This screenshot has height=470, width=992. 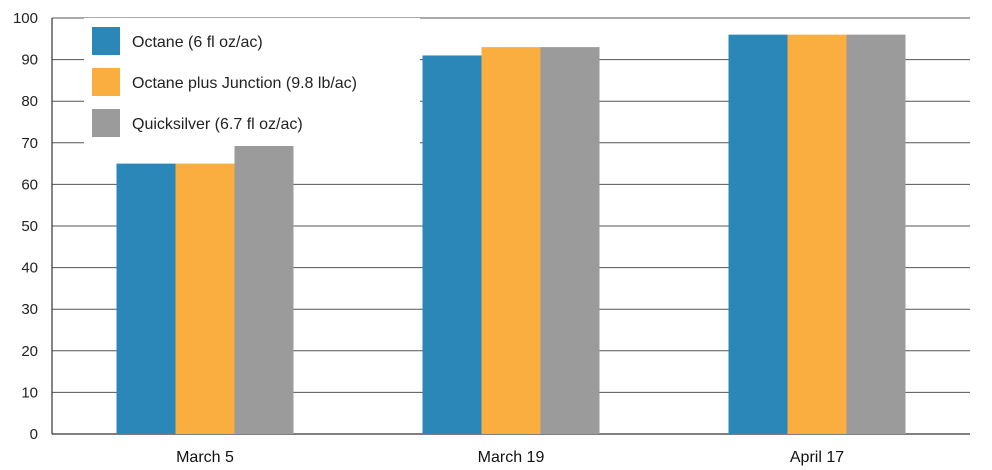 What do you see at coordinates (29, 392) in the screenshot?
I see `y-tick-label: 10` at bounding box center [29, 392].